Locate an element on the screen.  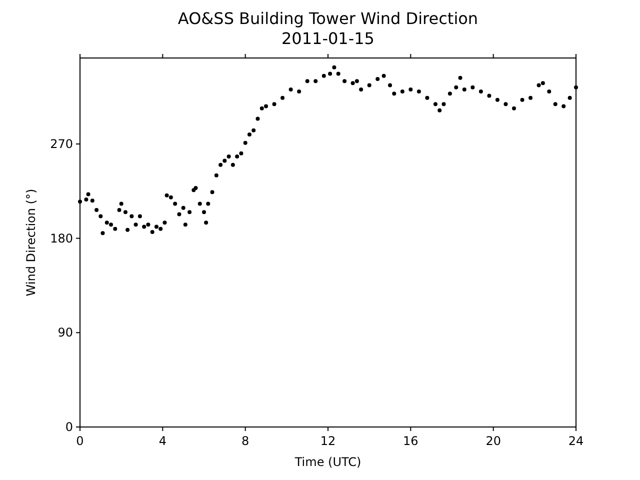
x-tick-label: 16 is located at coordinates (410, 441).